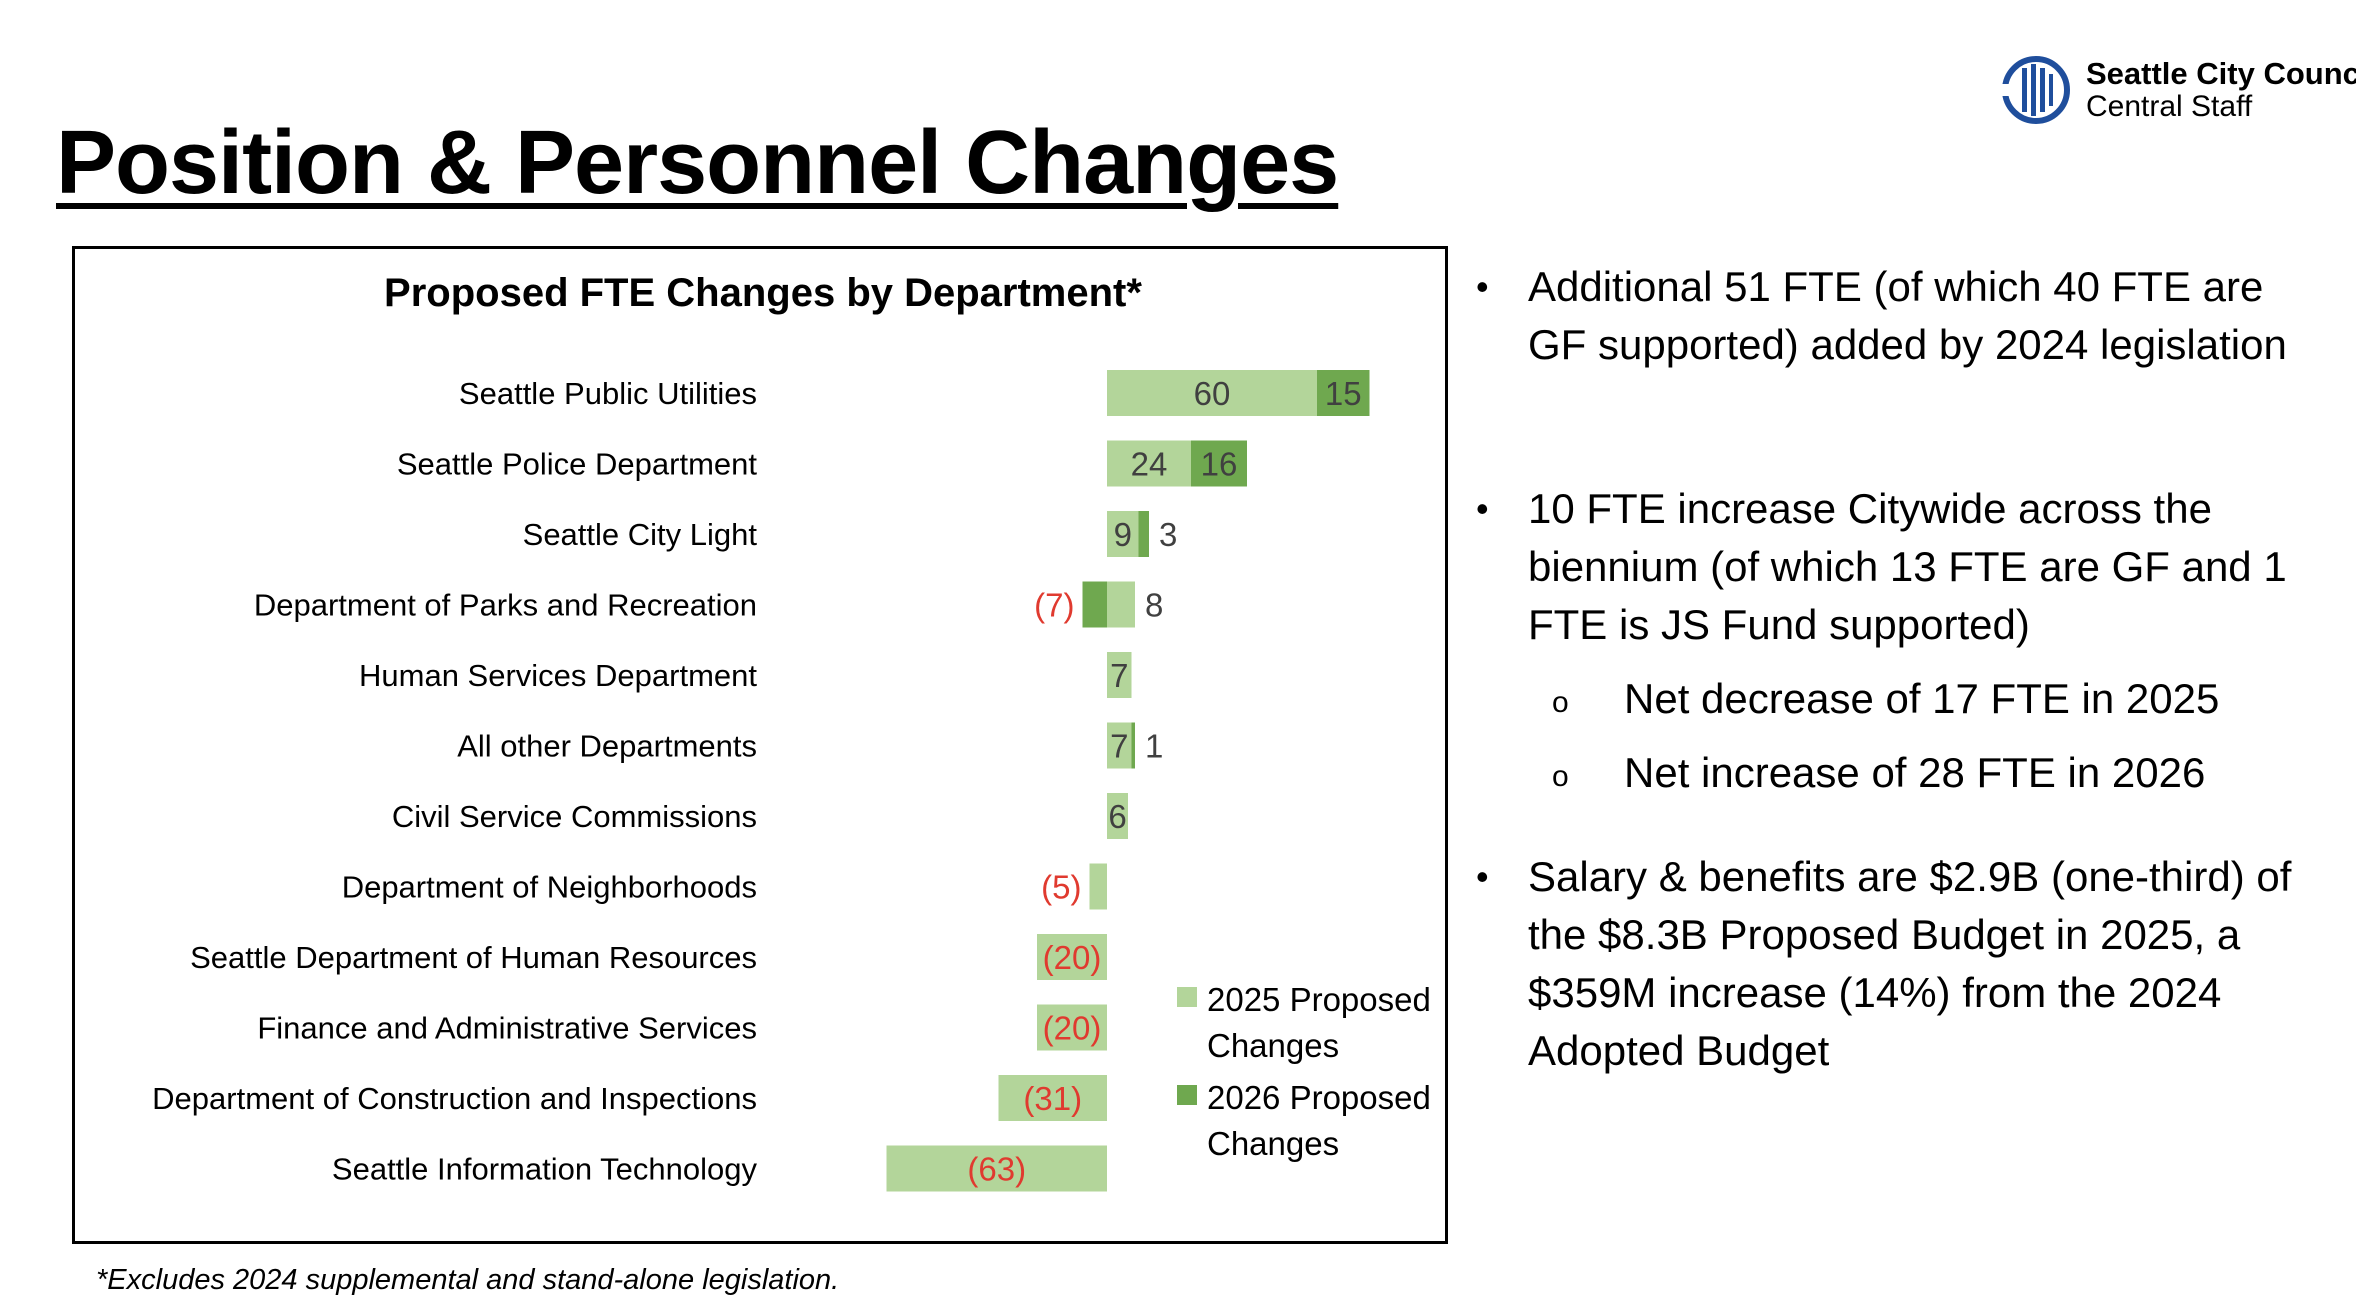 This screenshot has width=2356, height=1308. What do you see at coordinates (549, 887) in the screenshot?
I see `category-label: Department of Neighborhoods` at bounding box center [549, 887].